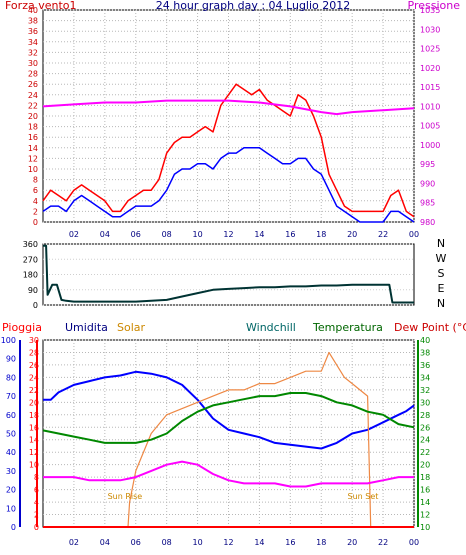  Describe the element at coordinates (33, 105) in the screenshot. I see `y-left-tick-label: 22` at that location.